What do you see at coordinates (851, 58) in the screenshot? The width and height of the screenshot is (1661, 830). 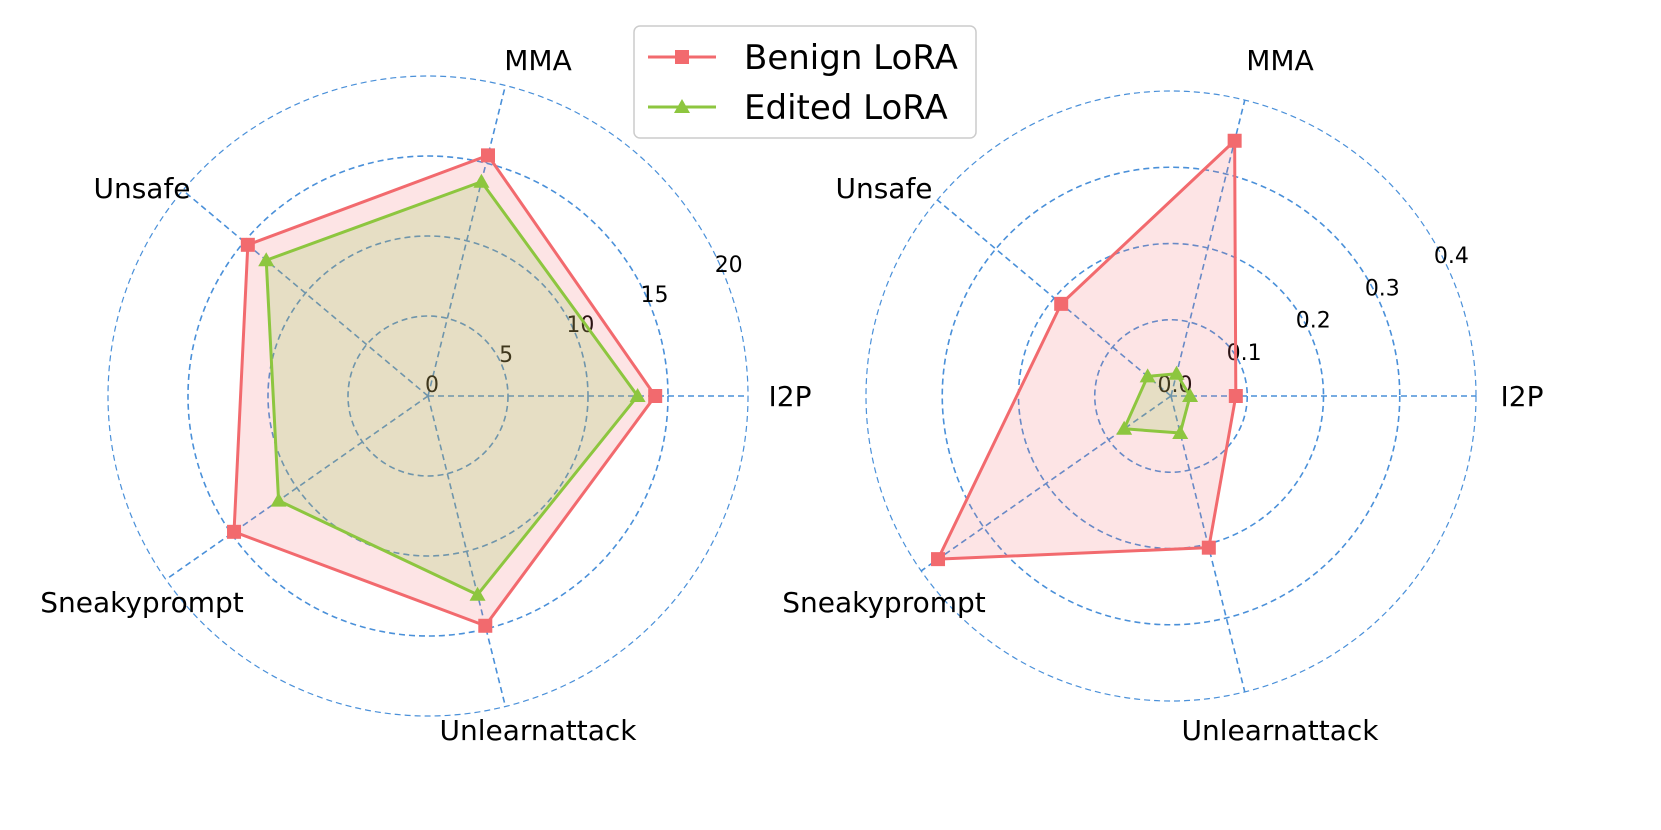 I see `legend-label: Benign LoRA` at bounding box center [851, 58].